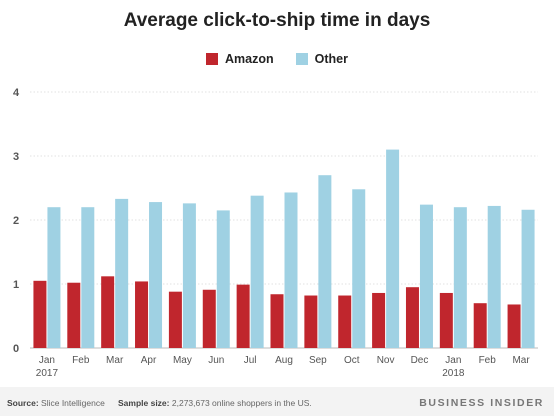 This screenshot has width=554, height=416. I want to click on y-tick-label: 1, so click(16, 285).